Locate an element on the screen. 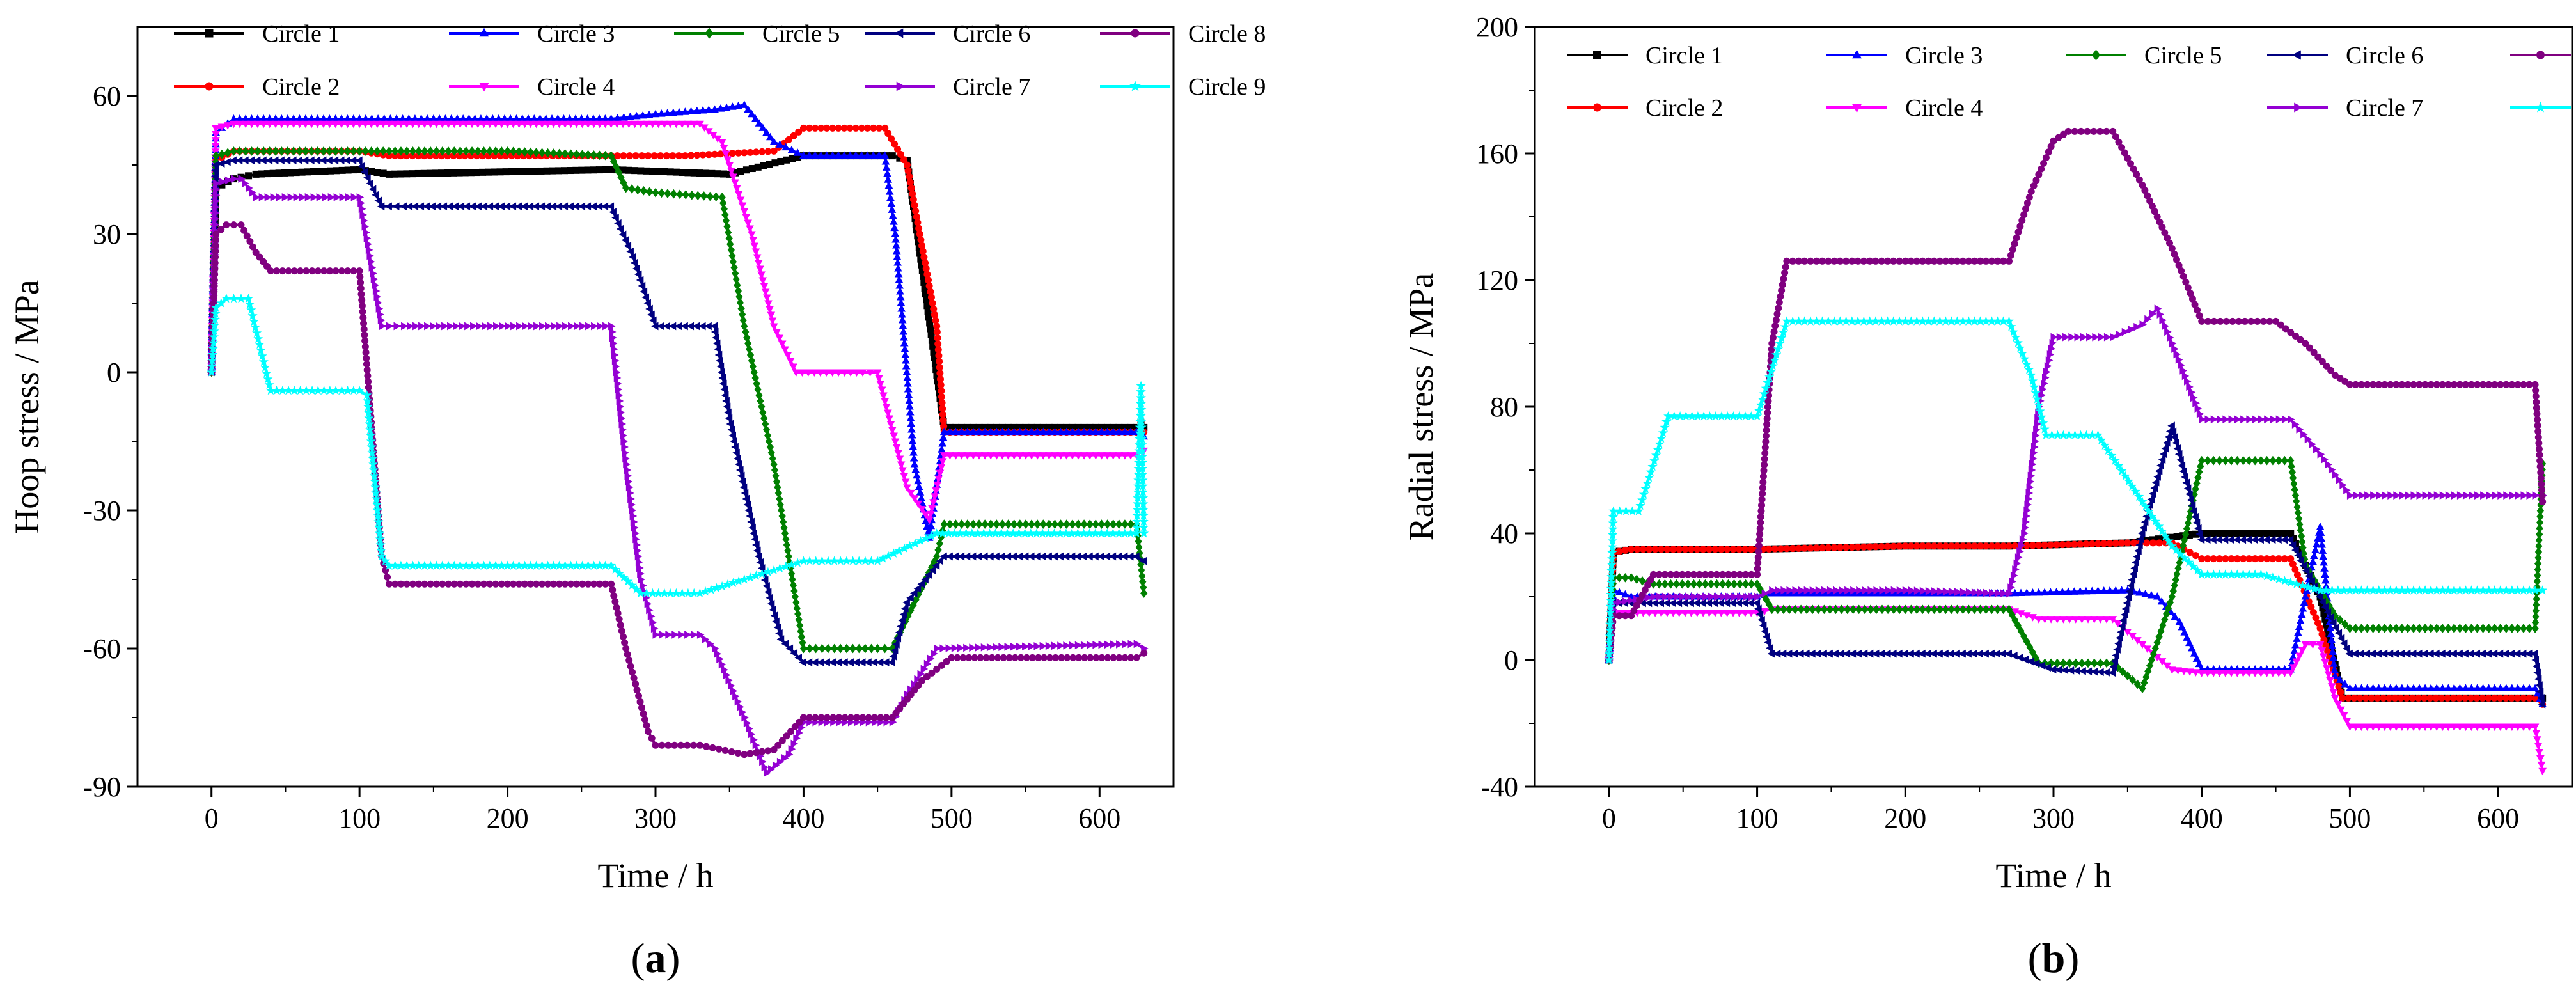 The height and width of the screenshot is (999, 2576). panel-letter: b is located at coordinates (2054, 959).